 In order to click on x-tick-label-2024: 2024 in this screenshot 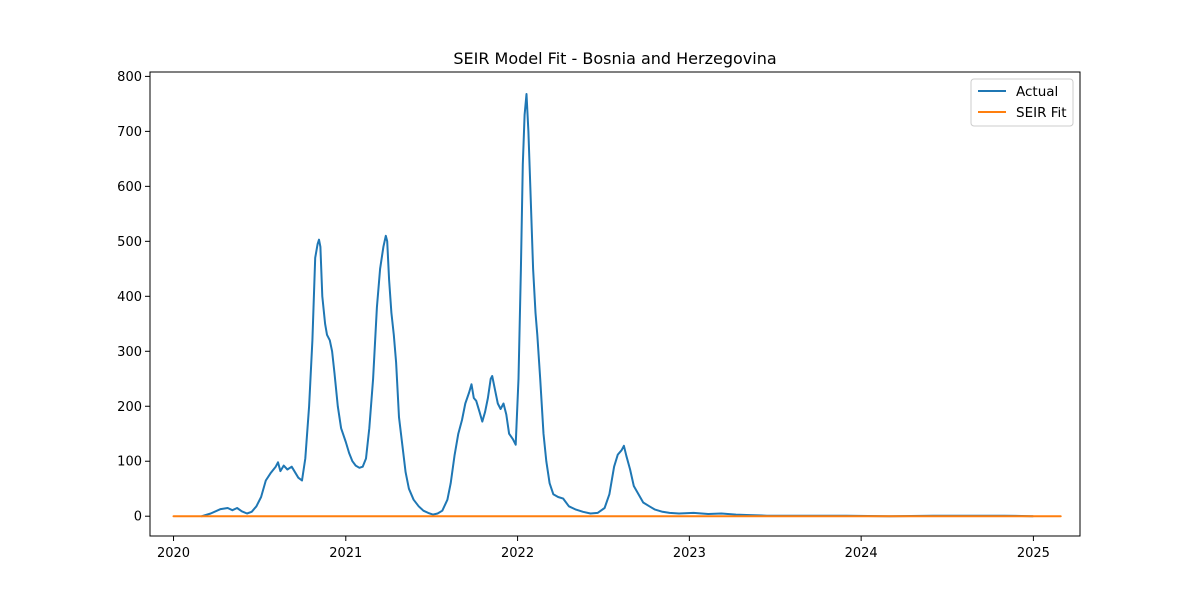, I will do `click(861, 553)`.